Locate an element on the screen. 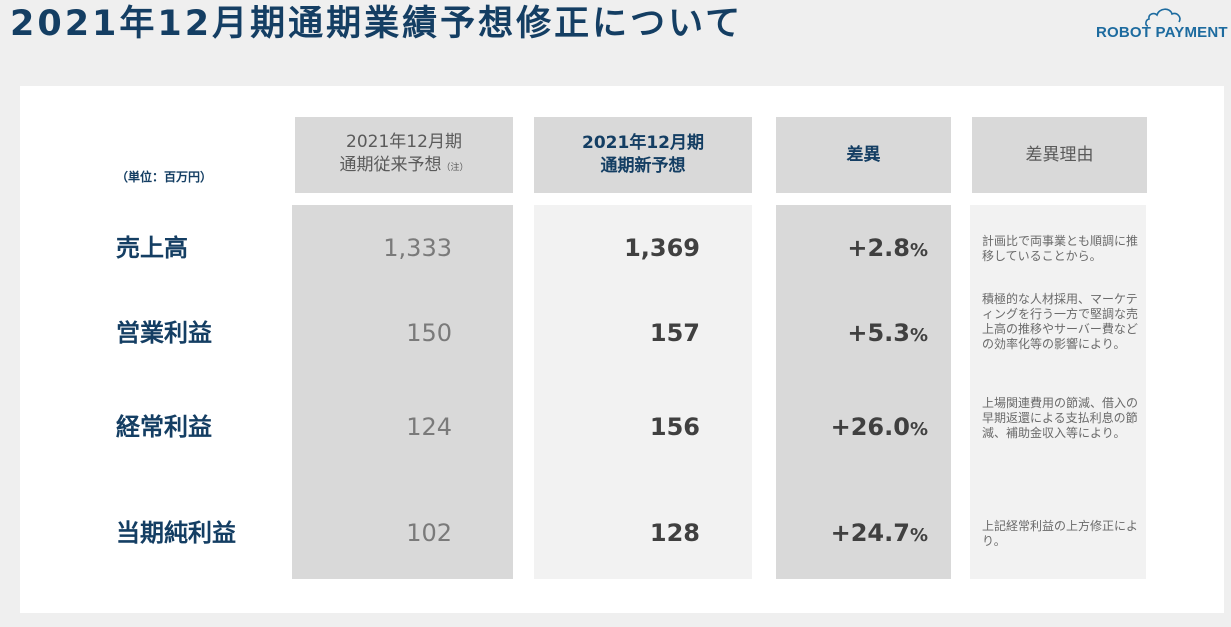 The height and width of the screenshot is (627, 1231). prev-value-revenue: 1,333 is located at coordinates (417, 248).